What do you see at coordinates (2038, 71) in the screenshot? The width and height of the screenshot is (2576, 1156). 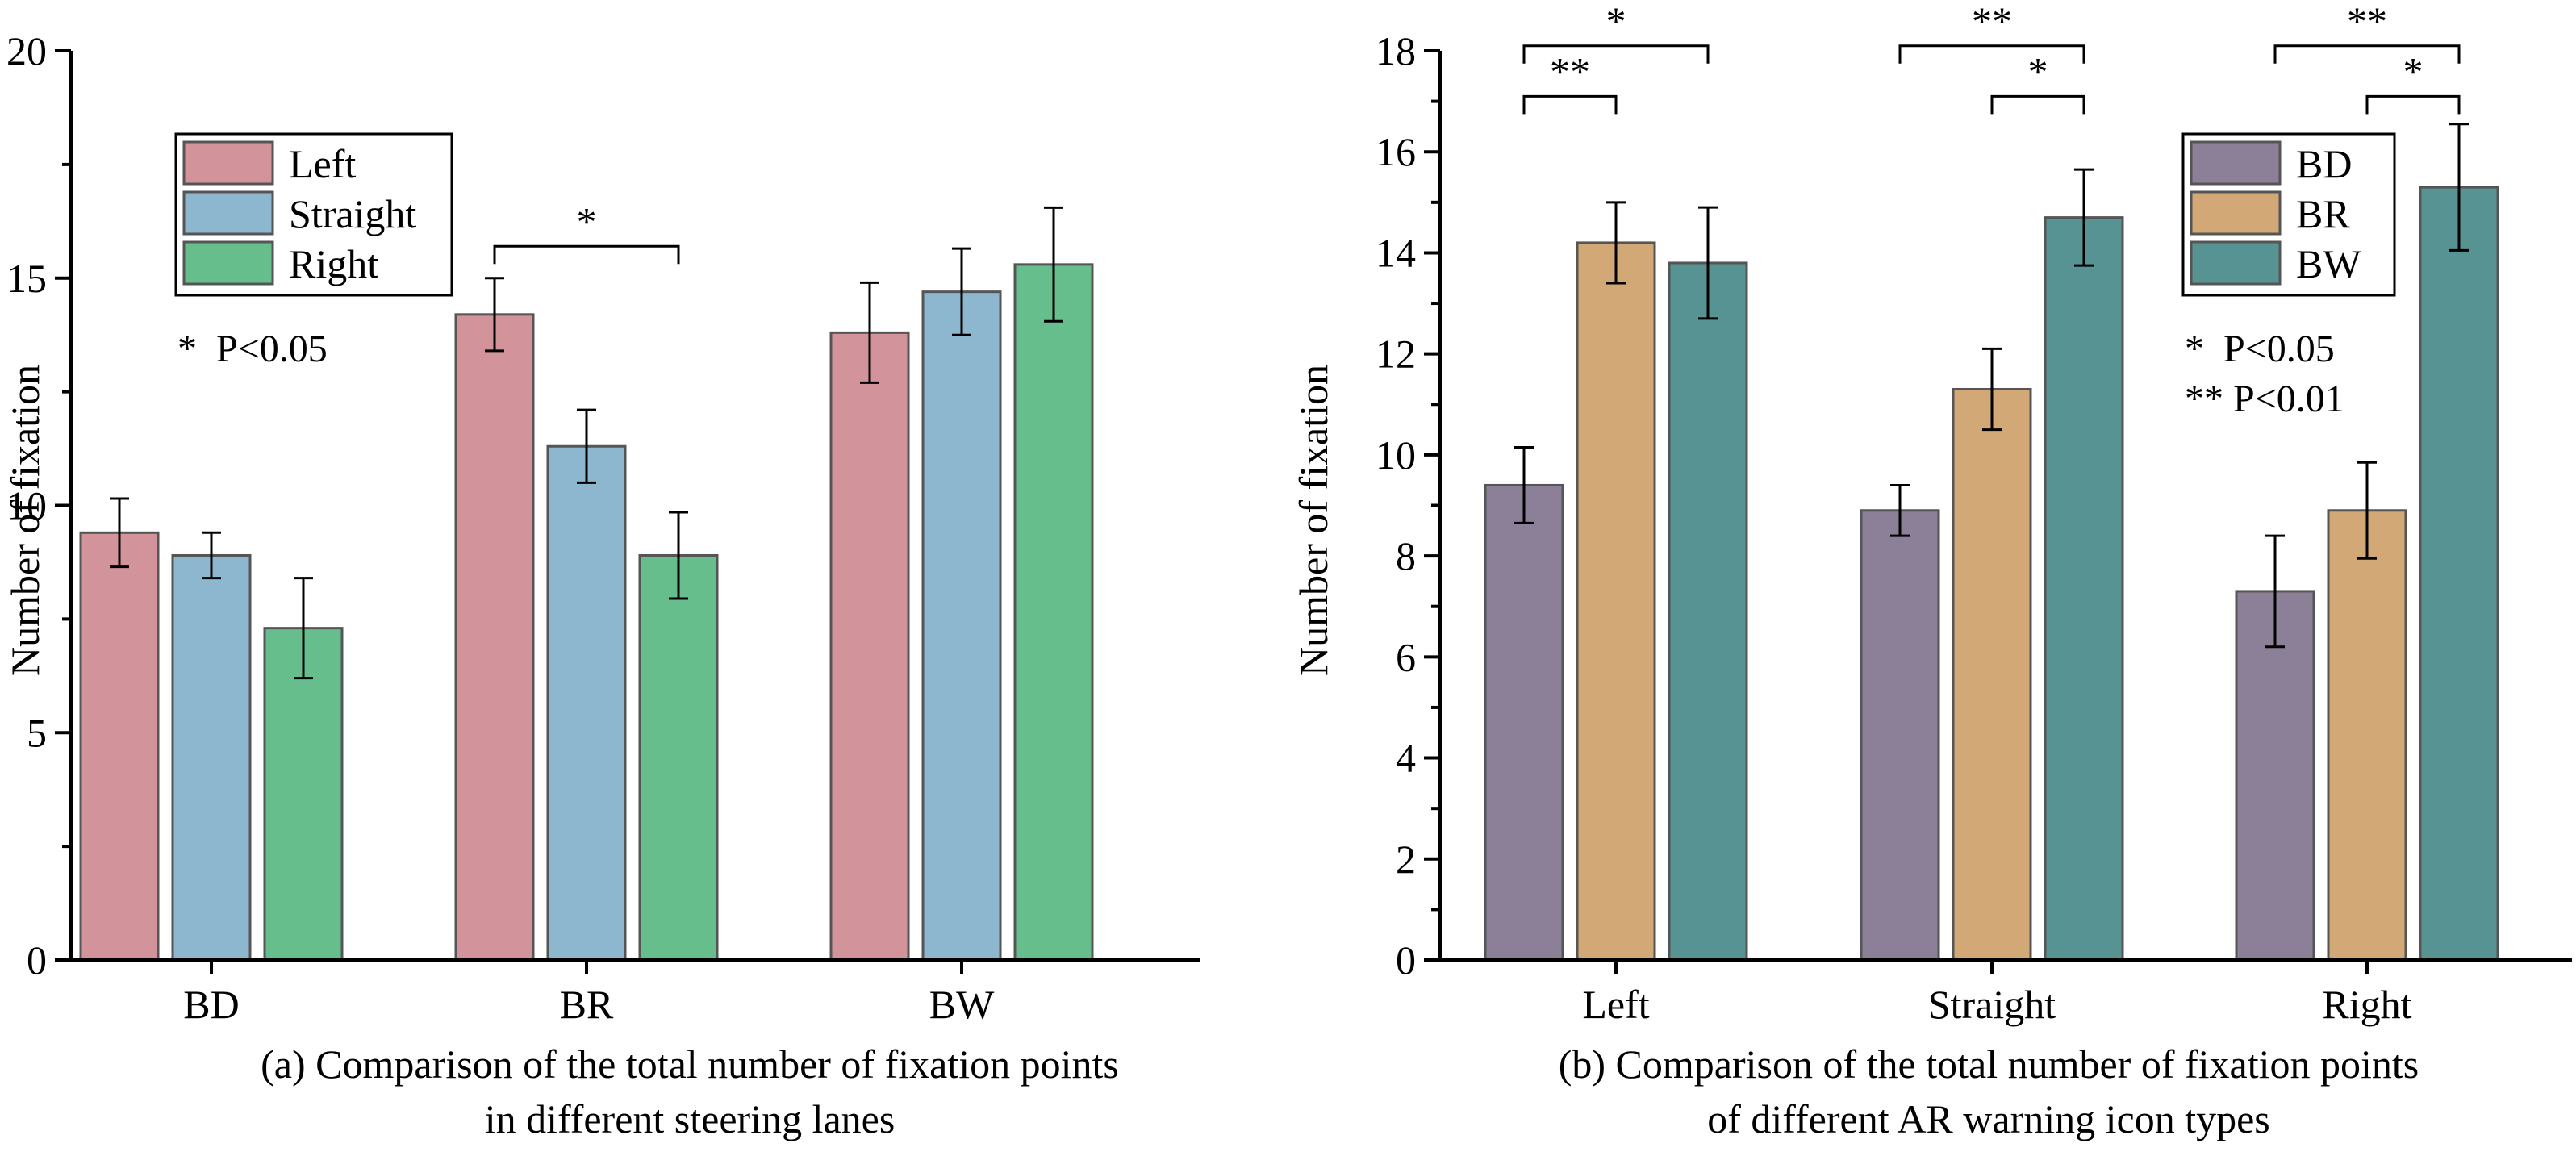 I see `chart-b-significance-label-3: *` at bounding box center [2038, 71].